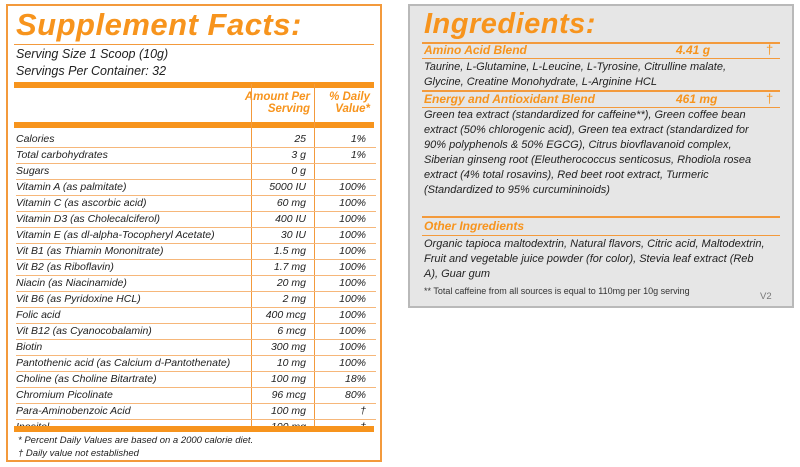 This screenshot has width=800, height=467. What do you see at coordinates (33, 171) in the screenshot?
I see `nutrient-name: Sugars` at bounding box center [33, 171].